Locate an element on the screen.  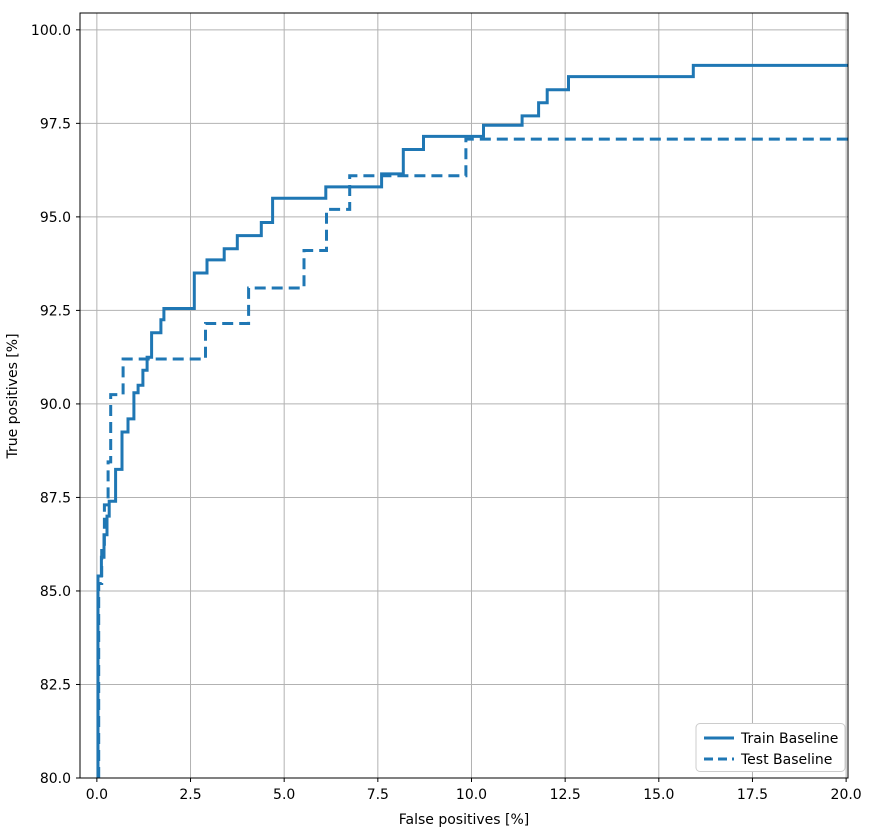
y-tick-label: 100.0 is located at coordinates (51, 31).